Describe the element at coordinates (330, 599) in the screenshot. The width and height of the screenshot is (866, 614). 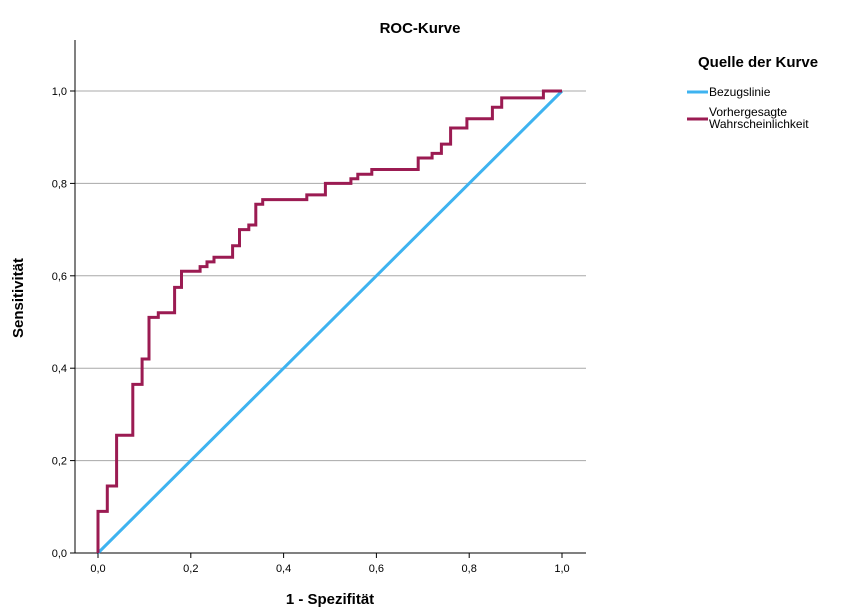
I see `x-axis-title: 1 - Spezifität` at that location.